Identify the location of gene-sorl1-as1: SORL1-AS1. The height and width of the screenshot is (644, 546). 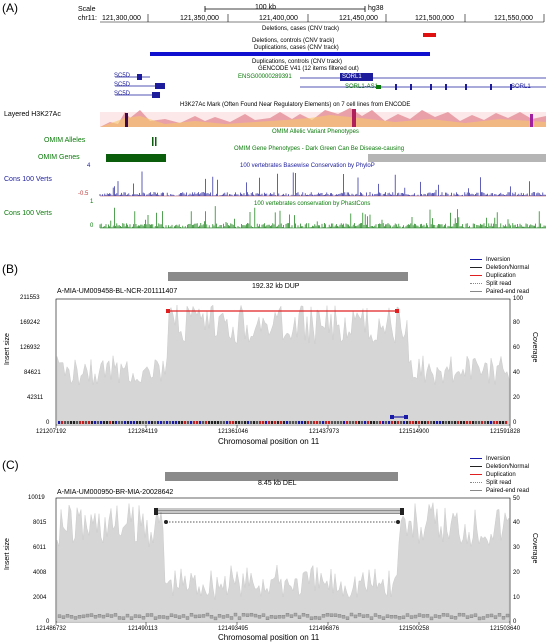
(362, 87).